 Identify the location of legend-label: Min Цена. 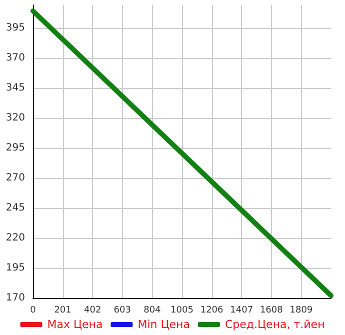
(164, 324).